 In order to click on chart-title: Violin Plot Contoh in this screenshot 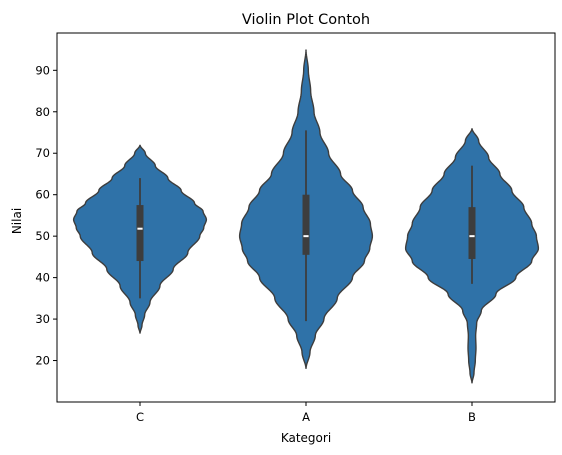, I will do `click(306, 20)`.